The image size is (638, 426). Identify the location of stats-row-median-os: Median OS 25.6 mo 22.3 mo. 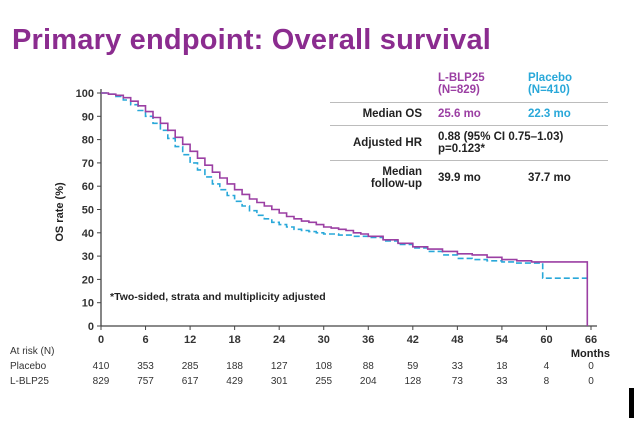
(469, 114).